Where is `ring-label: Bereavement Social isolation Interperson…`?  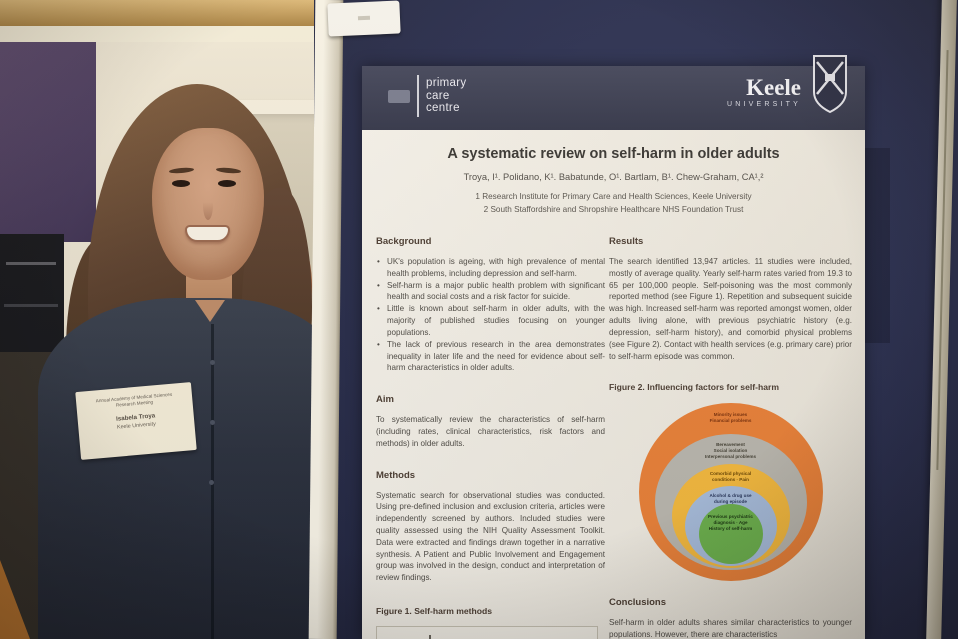
ring-label: Bereavement Social isolation Interperson… is located at coordinates (731, 451).